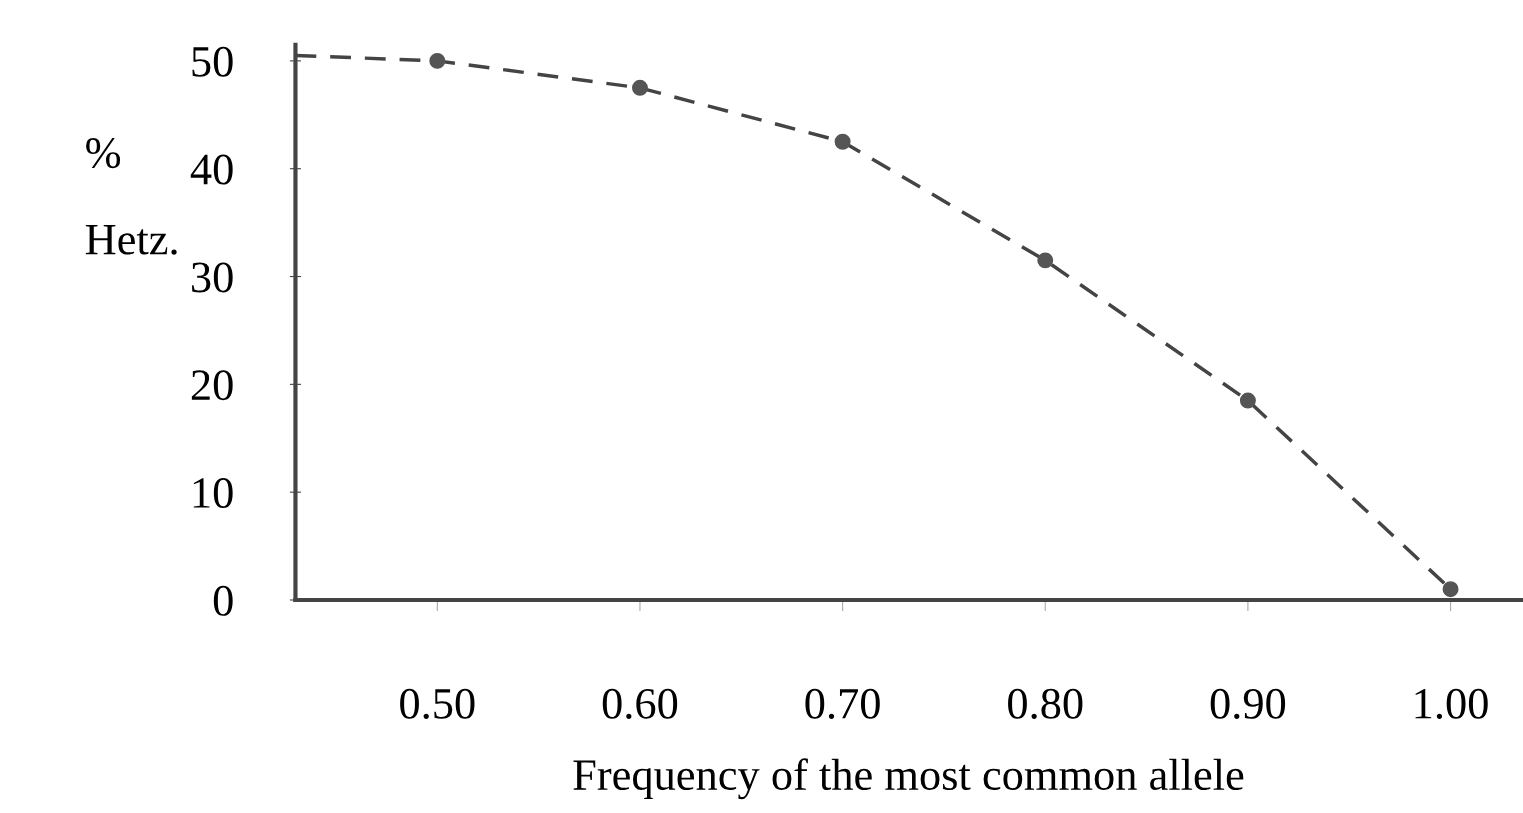 This screenshot has width=1523, height=813. I want to click on x-tick-label: 0.70, so click(842, 703).